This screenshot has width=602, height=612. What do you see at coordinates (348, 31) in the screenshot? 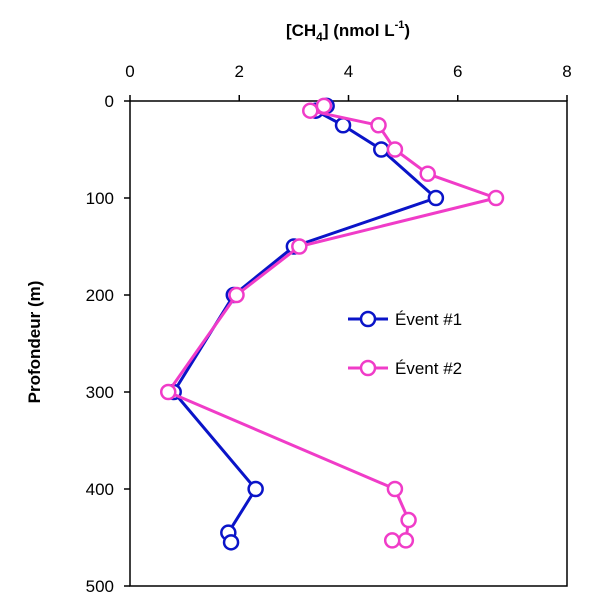
I see `x-axis-title: [CH4] (nmol L-1)` at bounding box center [348, 31].